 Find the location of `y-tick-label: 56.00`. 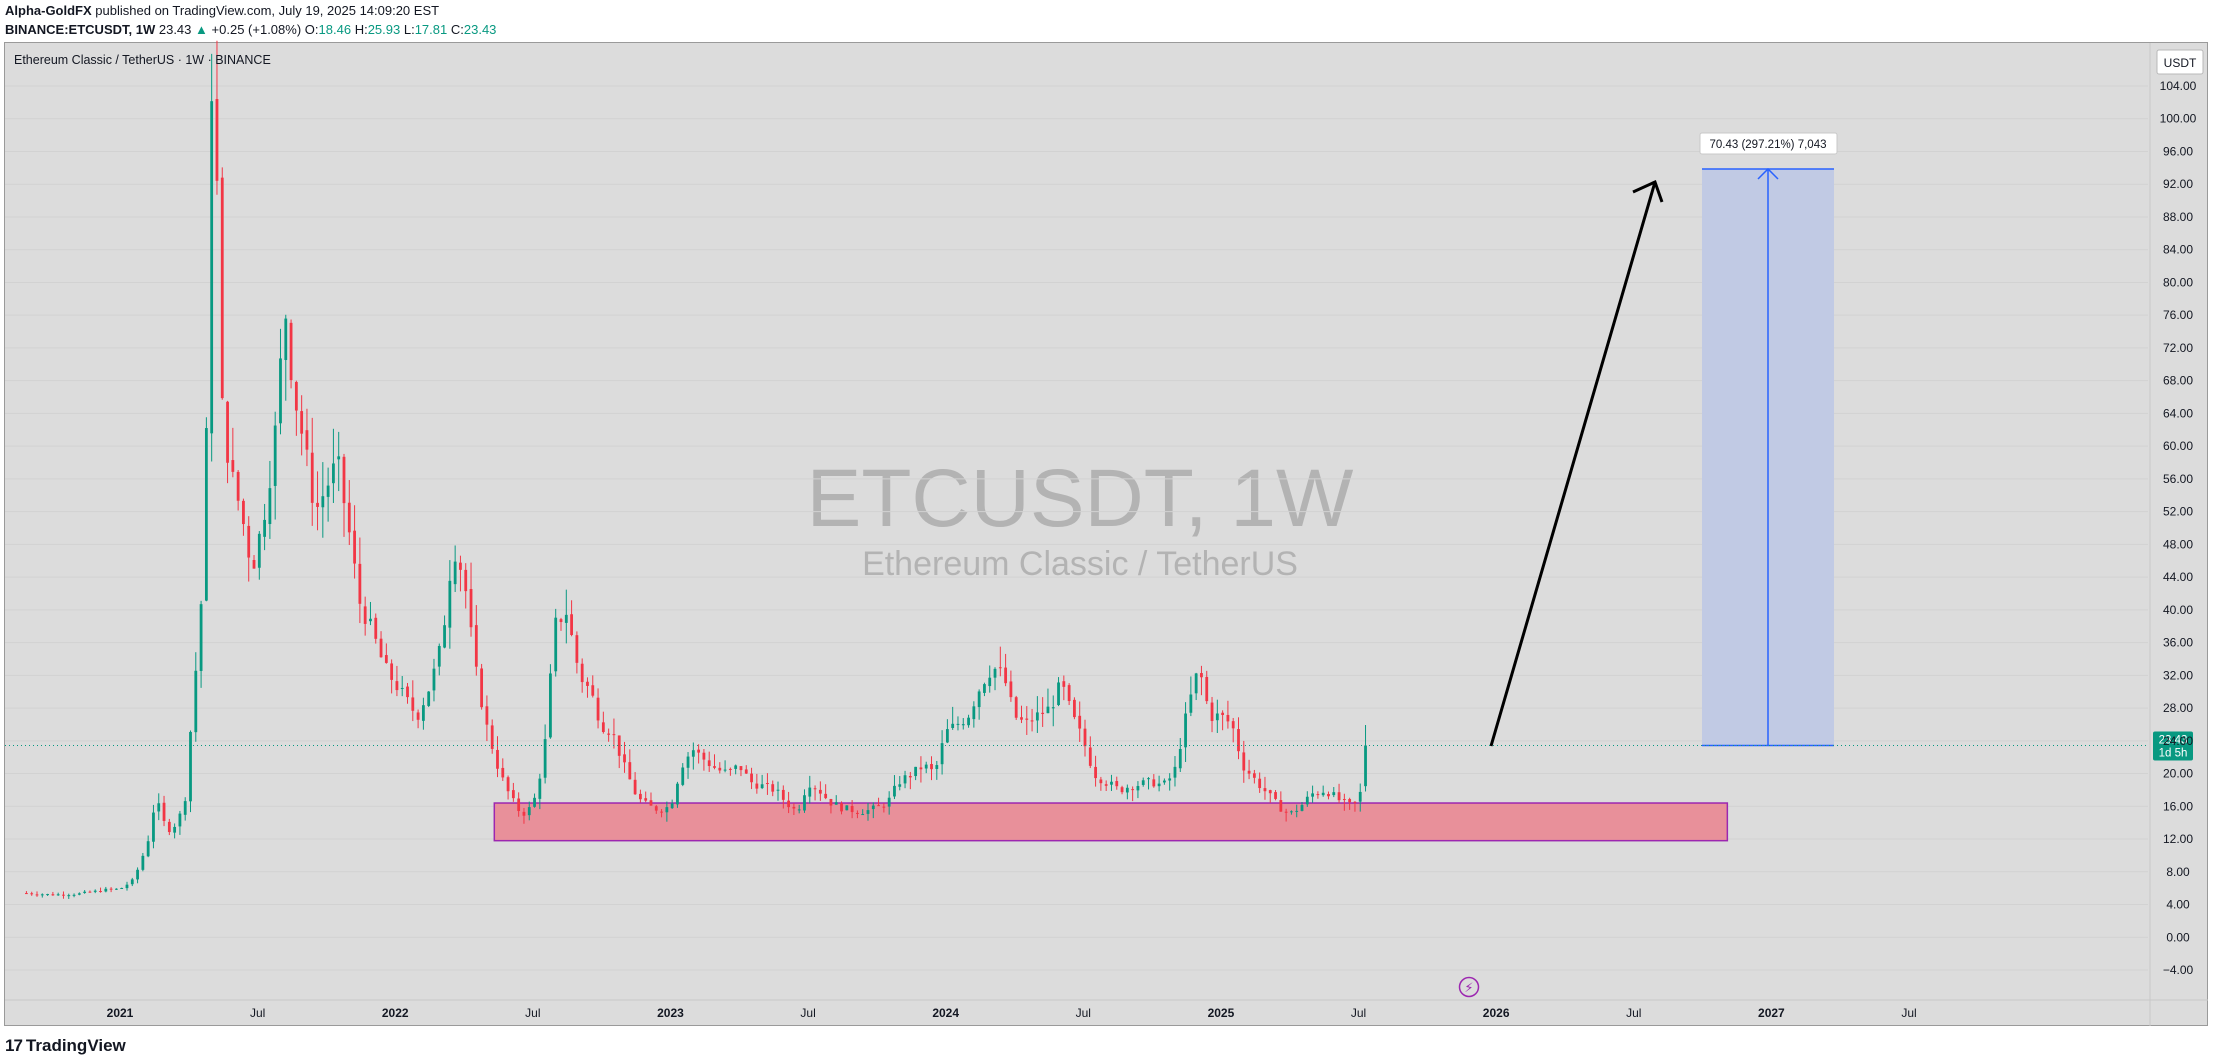

y-tick-label: 56.00 is located at coordinates (2178, 479).